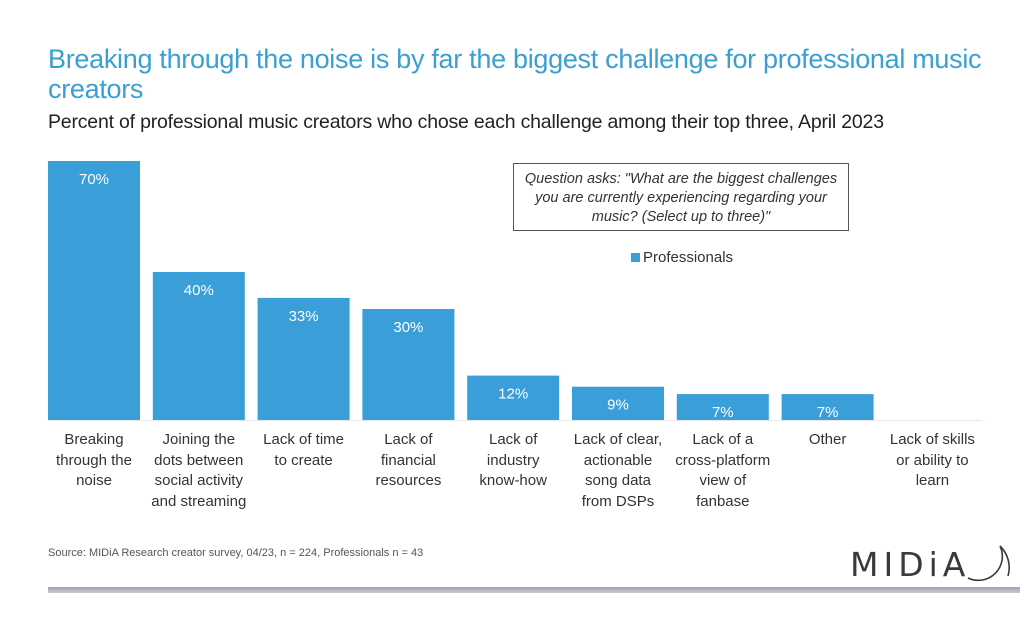  I want to click on x-tick-label-line: know-how, so click(513, 480).